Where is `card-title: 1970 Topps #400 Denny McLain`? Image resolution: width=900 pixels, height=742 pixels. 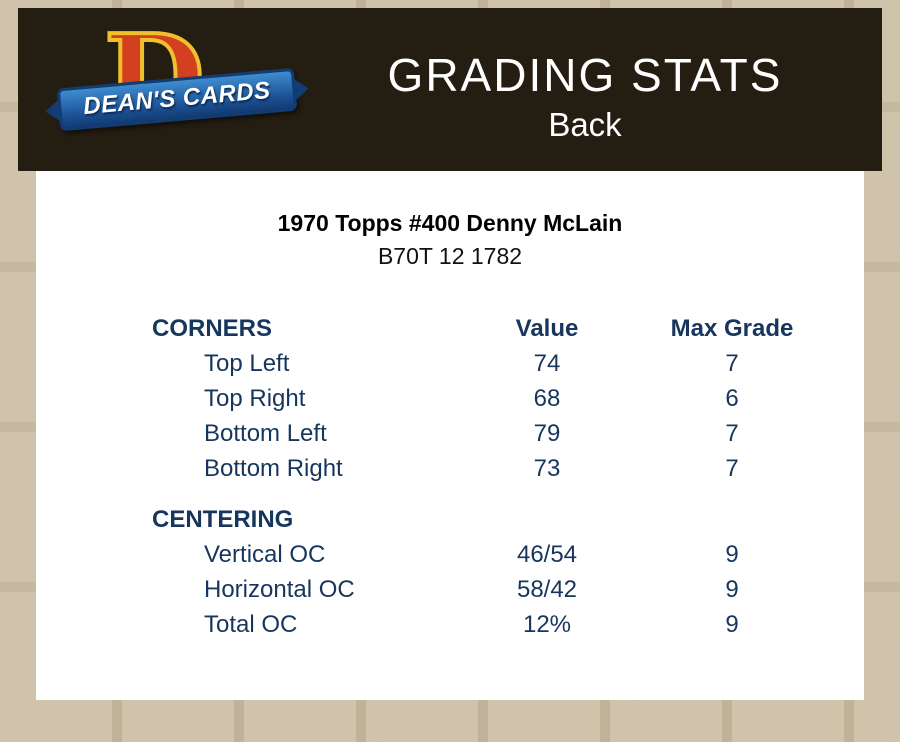
card-title: 1970 Topps #400 Denny McLain is located at coordinates (450, 223).